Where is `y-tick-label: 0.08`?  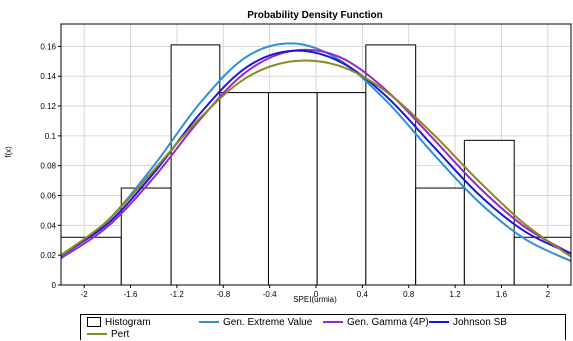
y-tick-label: 0.08 is located at coordinates (48, 166).